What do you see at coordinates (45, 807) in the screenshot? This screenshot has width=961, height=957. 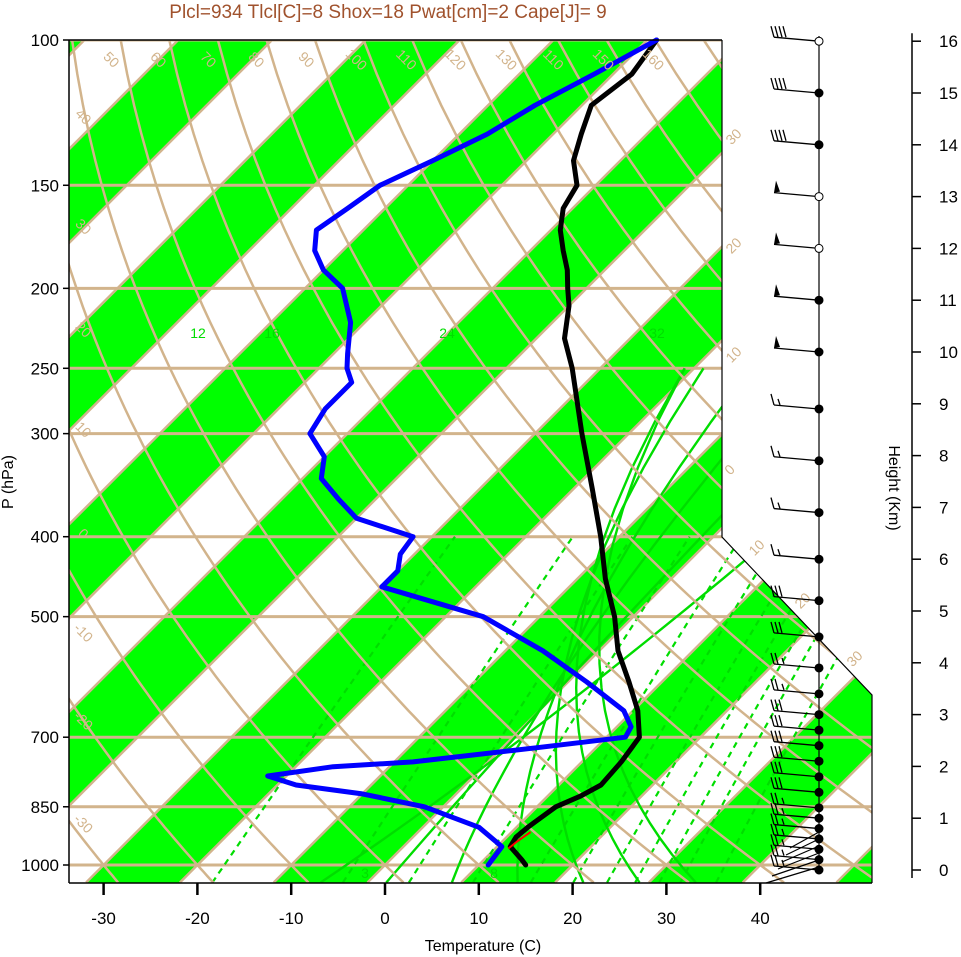 I see `y-tick-label: 850` at bounding box center [45, 807].